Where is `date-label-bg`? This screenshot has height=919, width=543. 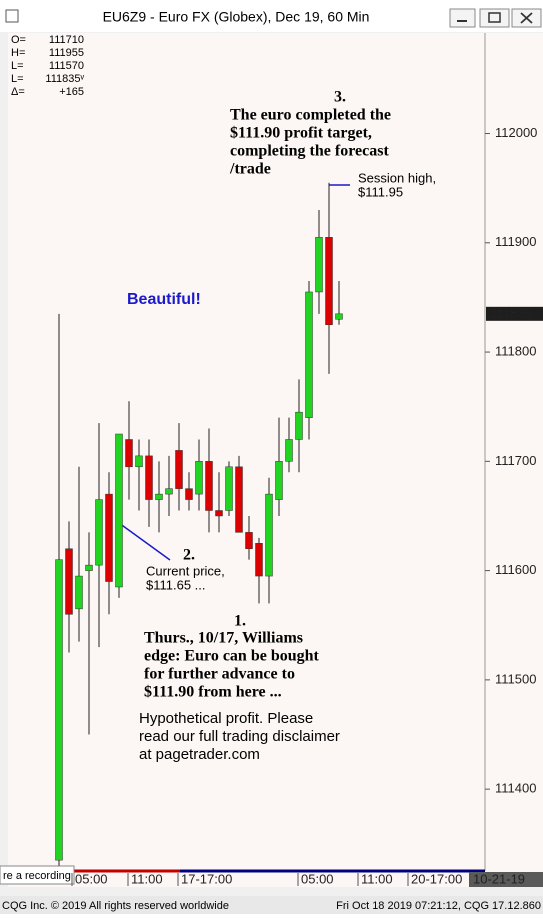
date-label-bg is located at coordinates (506, 879).